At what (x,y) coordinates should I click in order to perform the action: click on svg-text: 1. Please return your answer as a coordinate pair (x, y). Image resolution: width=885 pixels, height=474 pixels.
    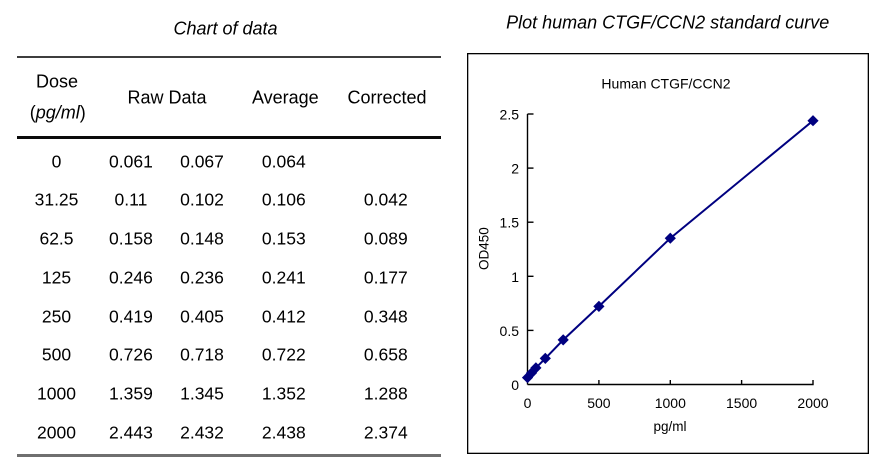
    Looking at the image, I should click on (515, 277).